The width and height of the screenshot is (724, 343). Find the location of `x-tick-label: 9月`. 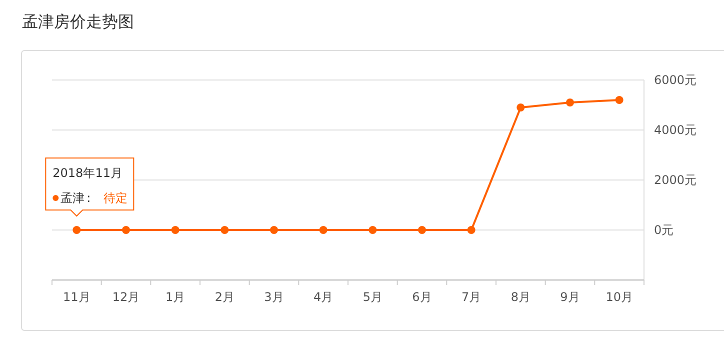

x-tick-label: 9月 is located at coordinates (570, 297).